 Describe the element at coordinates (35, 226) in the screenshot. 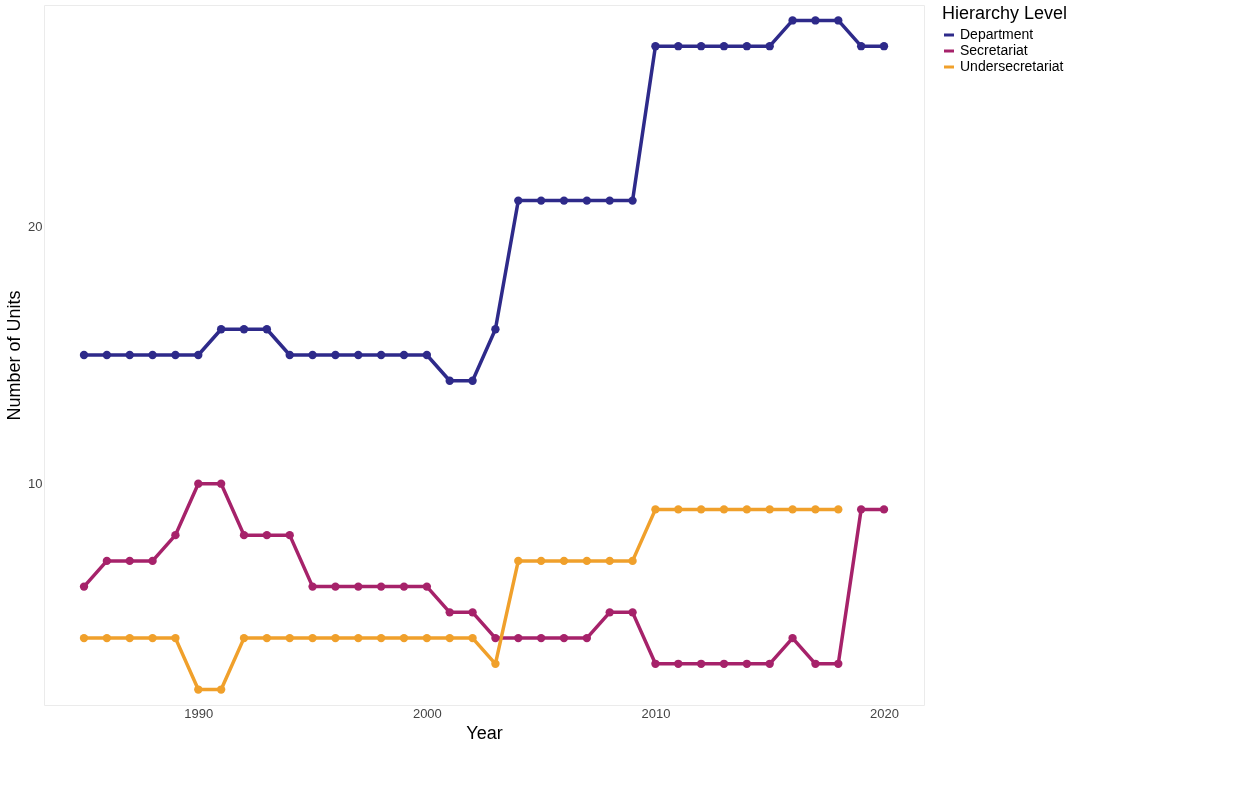

I see `y-tick-label: 20` at that location.